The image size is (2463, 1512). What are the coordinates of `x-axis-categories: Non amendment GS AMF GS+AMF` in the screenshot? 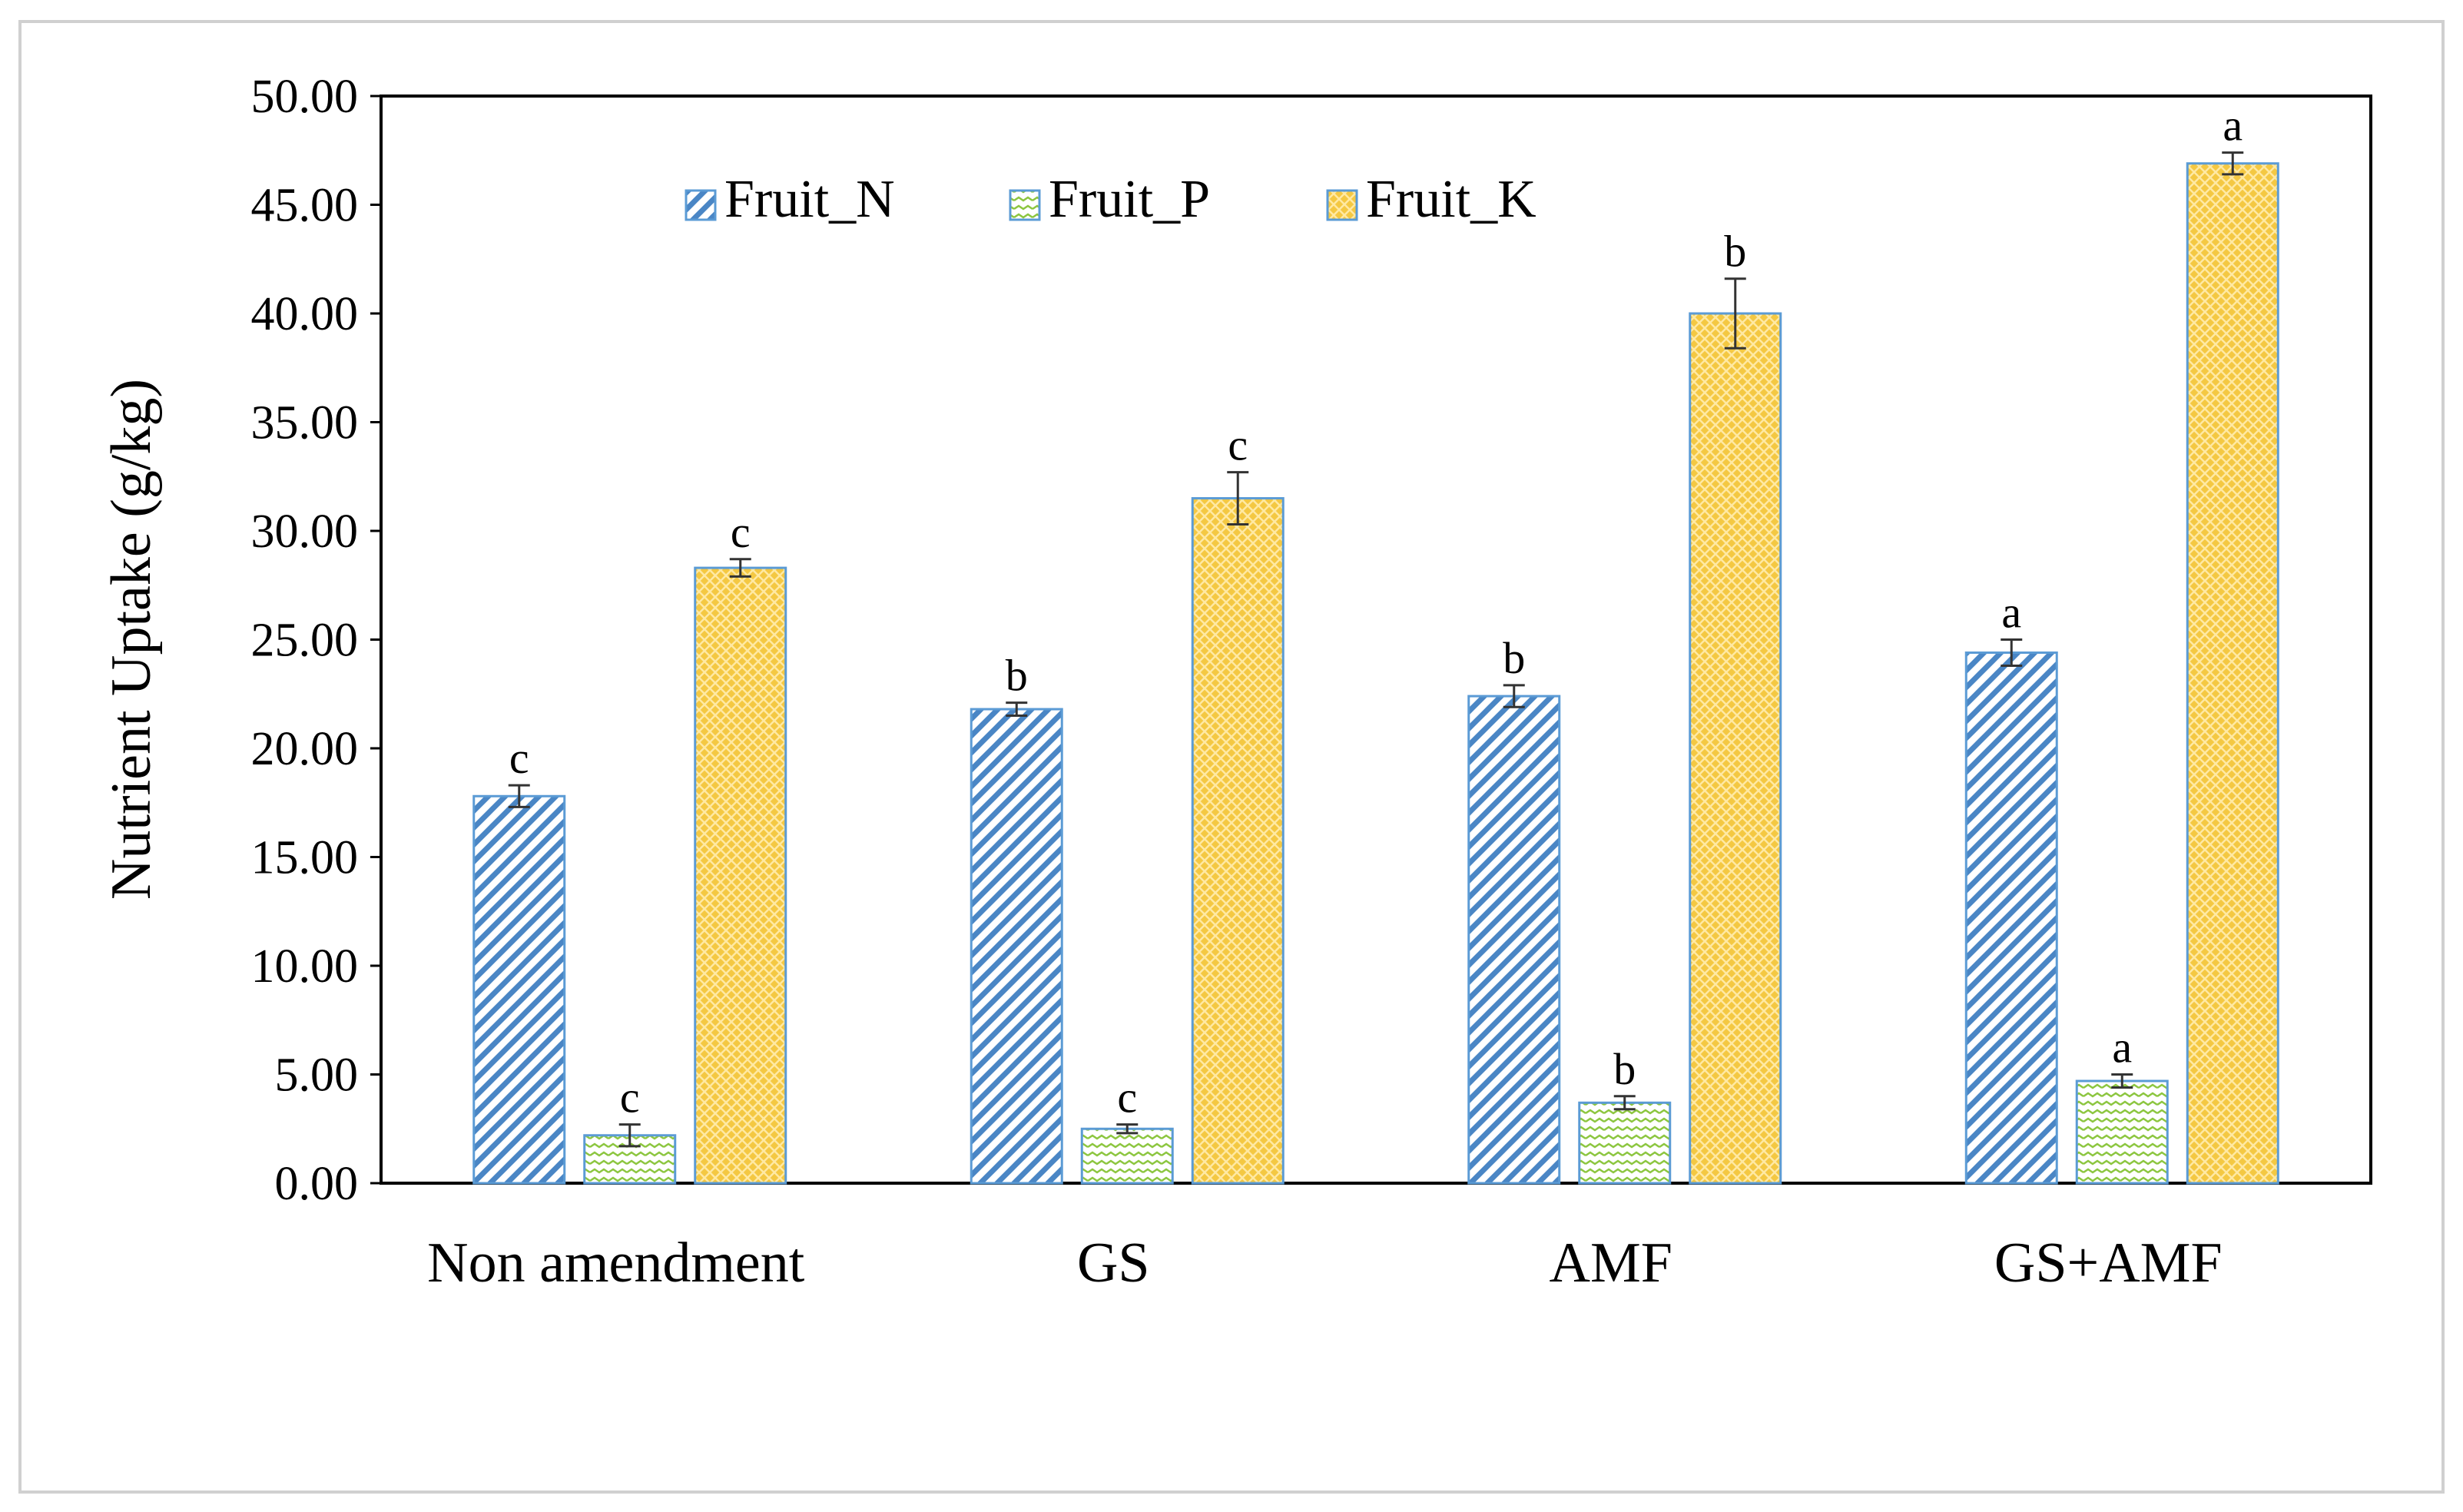 It's located at (1325, 1263).